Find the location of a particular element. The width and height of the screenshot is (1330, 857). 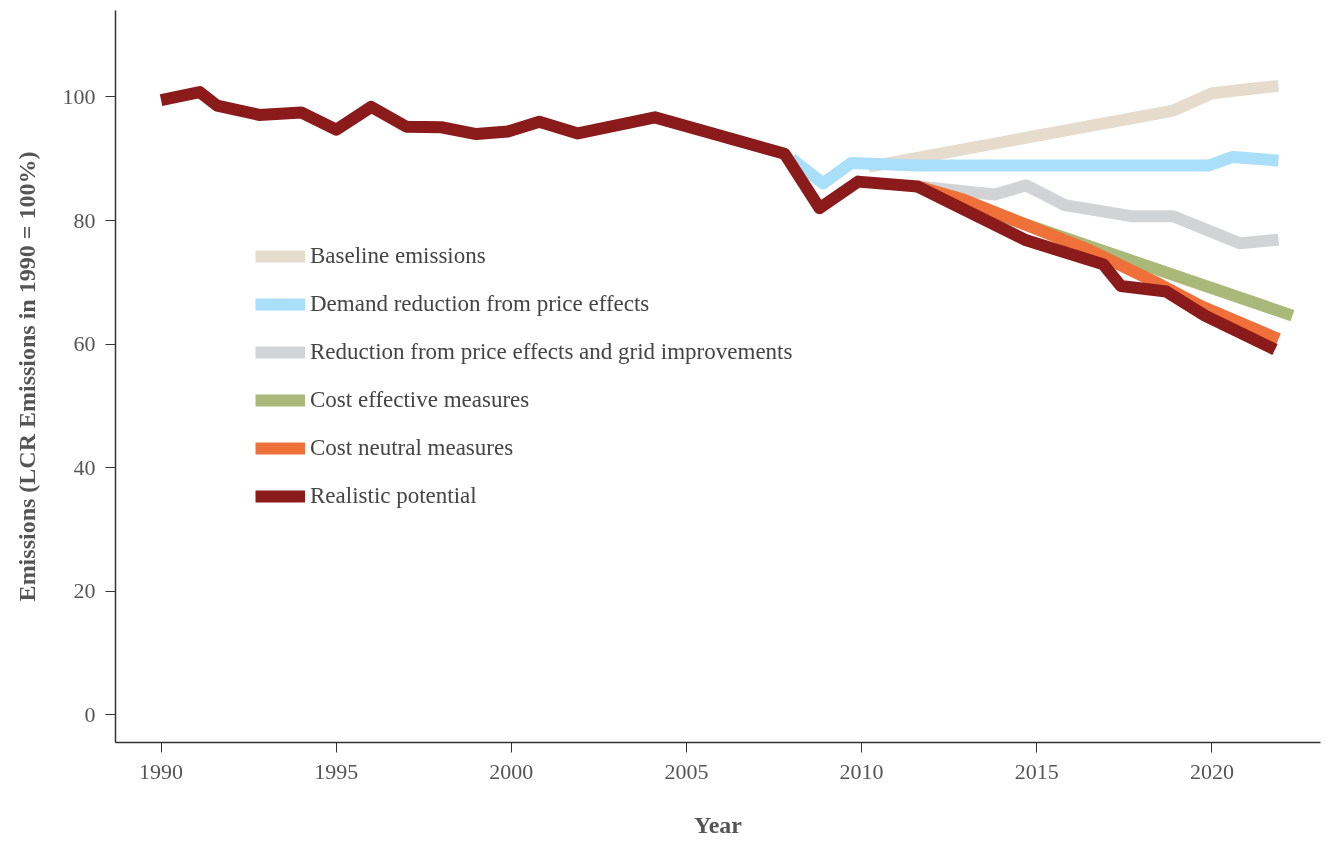

x-tick-label: 2020 is located at coordinates (1211, 771).